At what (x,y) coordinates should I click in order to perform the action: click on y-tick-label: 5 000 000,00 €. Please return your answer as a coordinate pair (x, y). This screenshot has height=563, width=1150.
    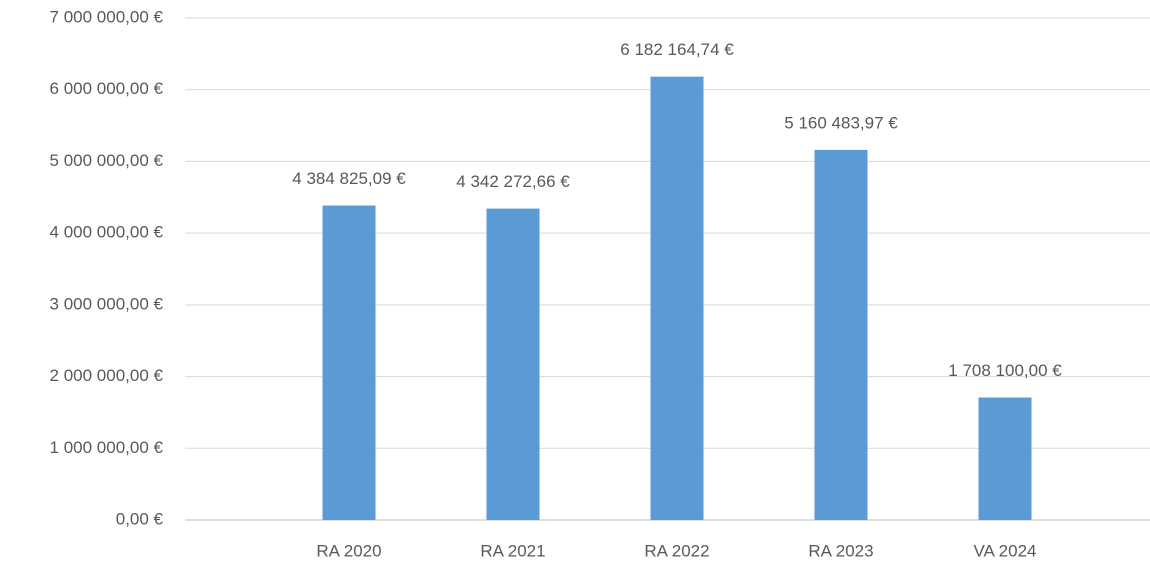
    Looking at the image, I should click on (107, 160).